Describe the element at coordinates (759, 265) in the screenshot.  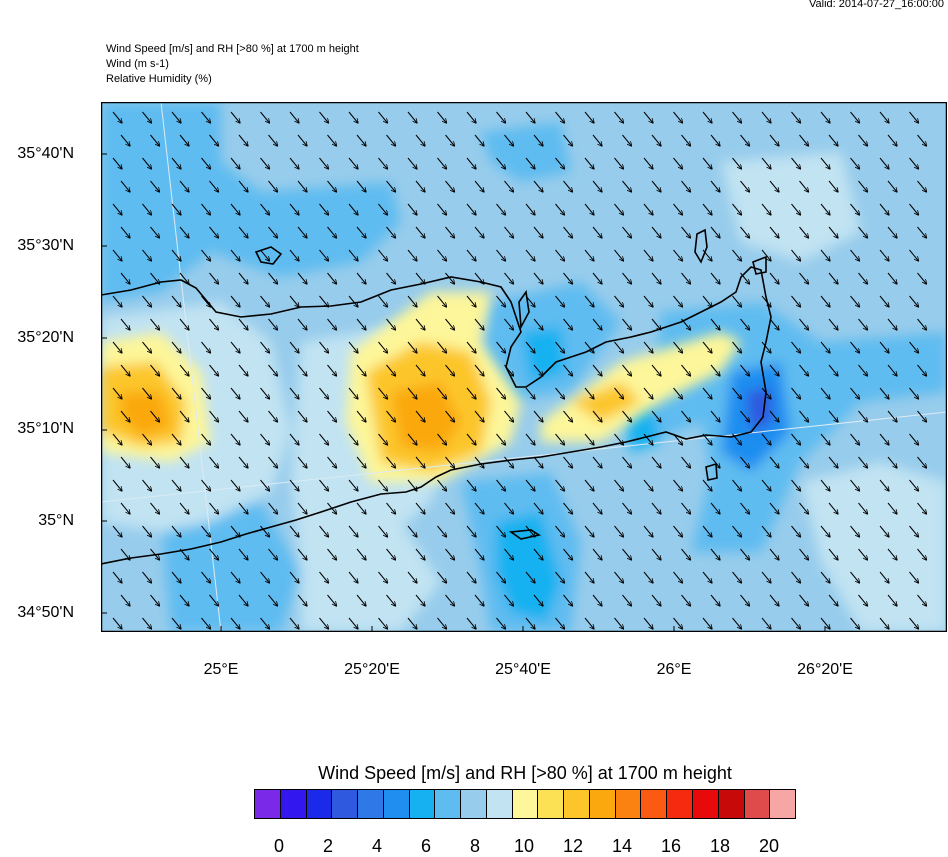
I see `island-east` at that location.